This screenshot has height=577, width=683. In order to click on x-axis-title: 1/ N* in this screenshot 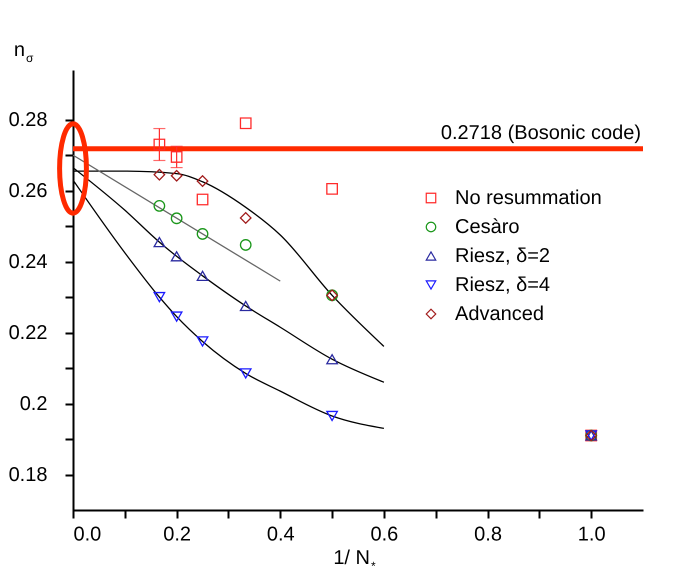, I will do `click(354, 560)`.